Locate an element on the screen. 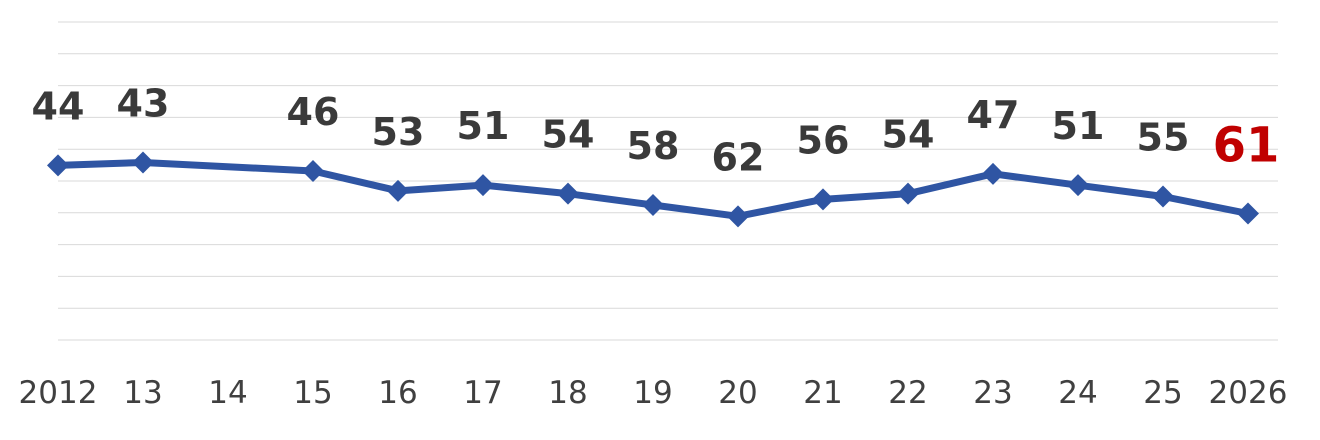 This screenshot has height=440, width=1320. series-line is located at coordinates (653, 189).